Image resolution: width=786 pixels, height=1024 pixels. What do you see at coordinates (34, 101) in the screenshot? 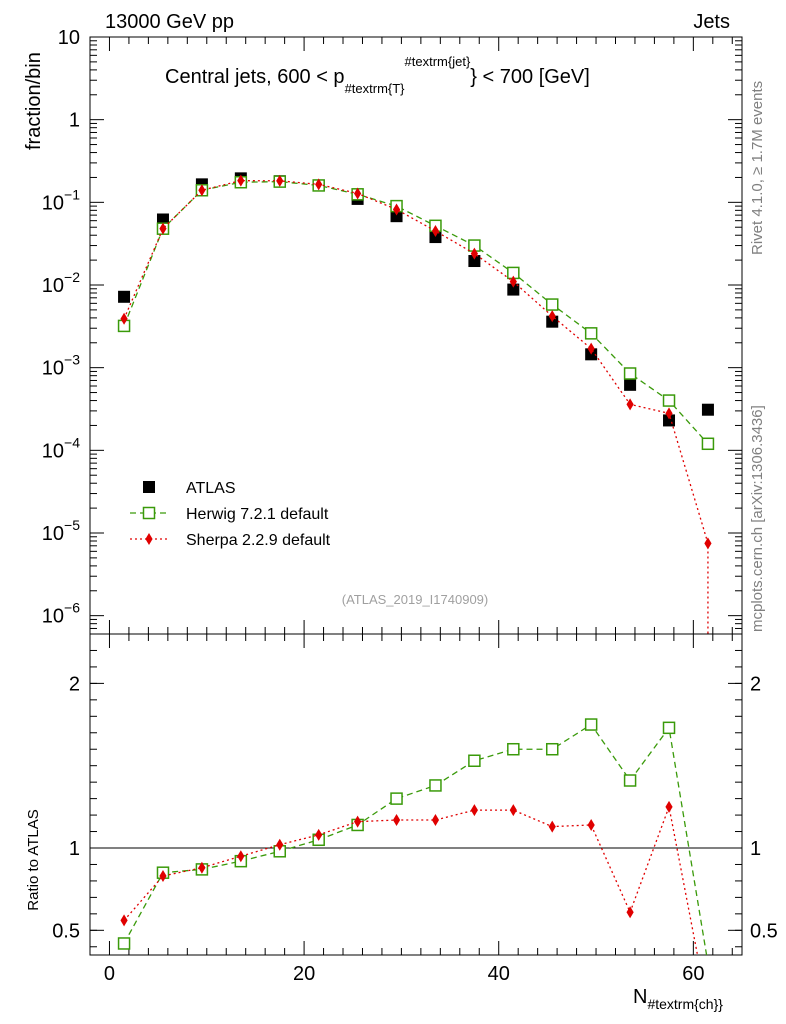
I see `main-ylabel: fraction/bin` at bounding box center [34, 101].